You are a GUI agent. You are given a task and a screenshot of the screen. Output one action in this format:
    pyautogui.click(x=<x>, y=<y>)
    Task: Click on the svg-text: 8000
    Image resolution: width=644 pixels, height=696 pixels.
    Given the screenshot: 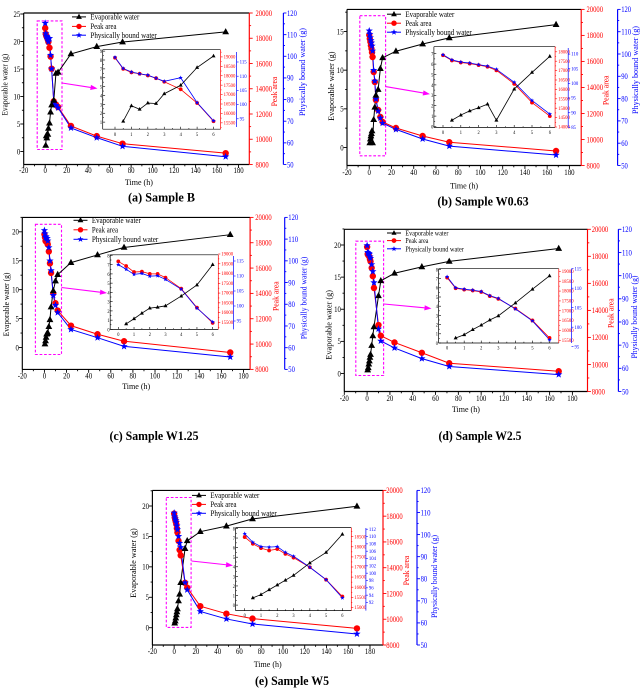 What is the action you would take?
    pyautogui.click(x=261, y=369)
    